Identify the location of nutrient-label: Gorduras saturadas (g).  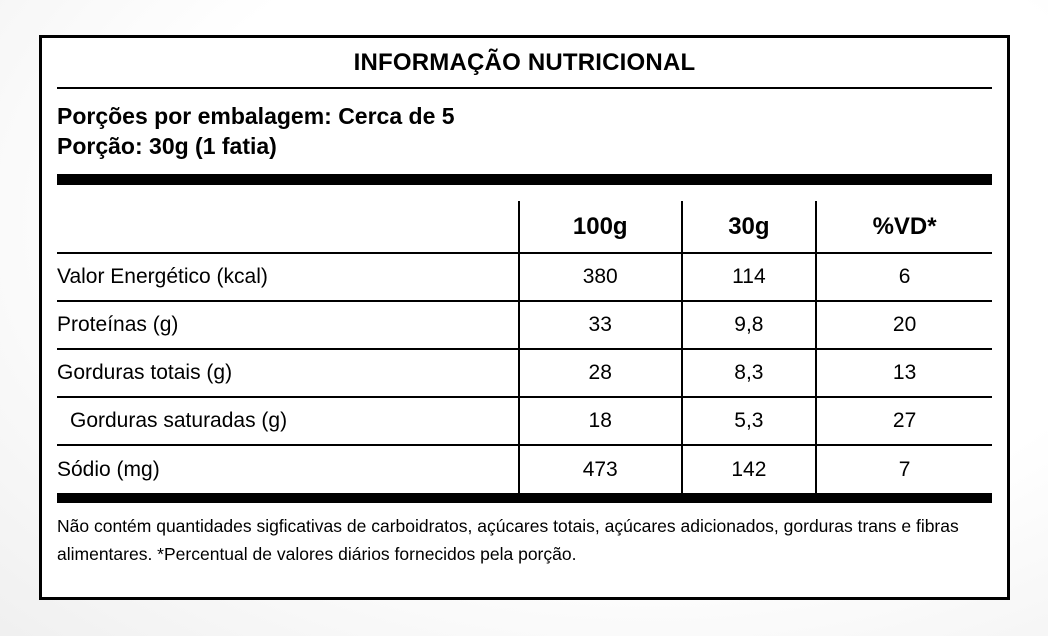
(288, 420).